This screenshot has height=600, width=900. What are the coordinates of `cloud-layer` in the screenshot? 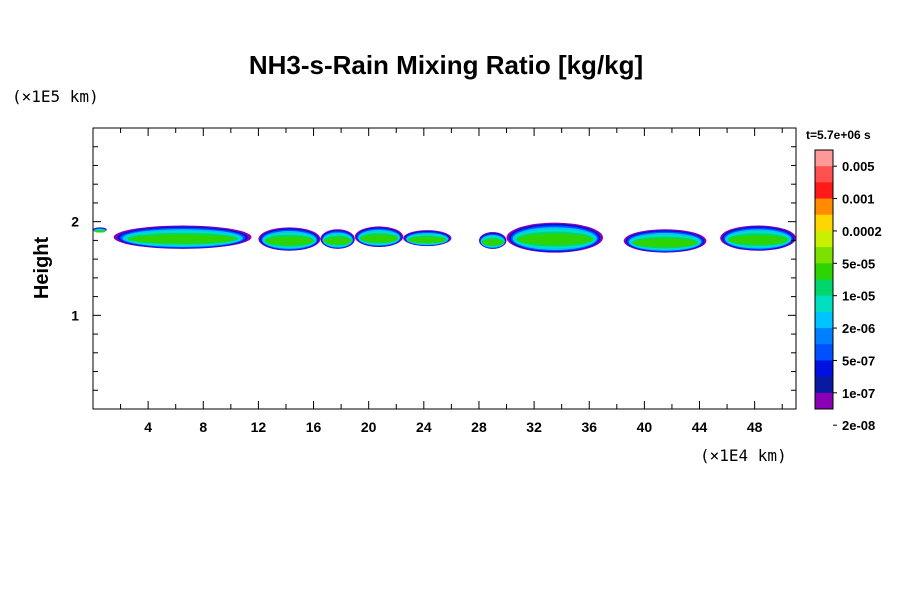 It's located at (444, 237).